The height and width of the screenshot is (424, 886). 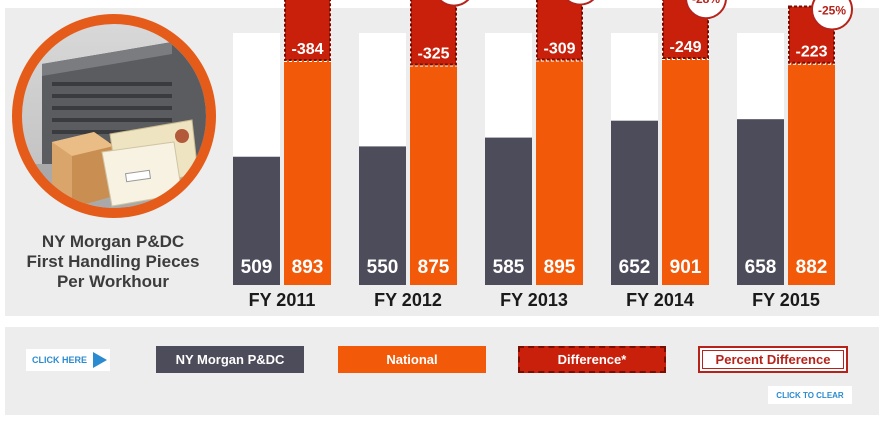 What do you see at coordinates (433, 54) in the screenshot?
I see `data-label-difference: -325` at bounding box center [433, 54].